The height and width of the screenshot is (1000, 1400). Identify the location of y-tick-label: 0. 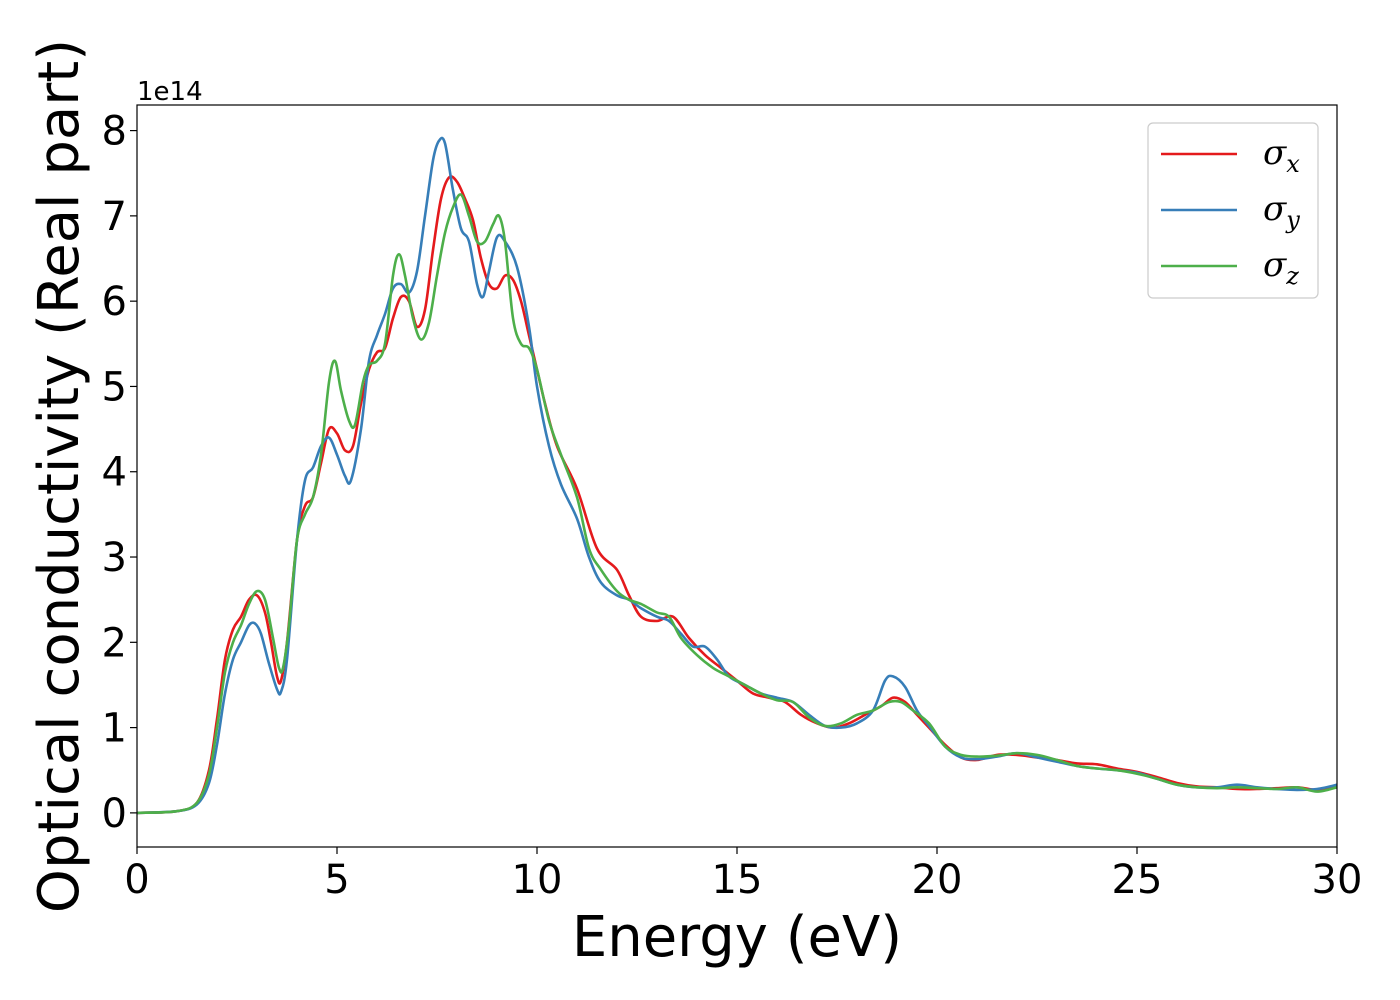
(114, 814).